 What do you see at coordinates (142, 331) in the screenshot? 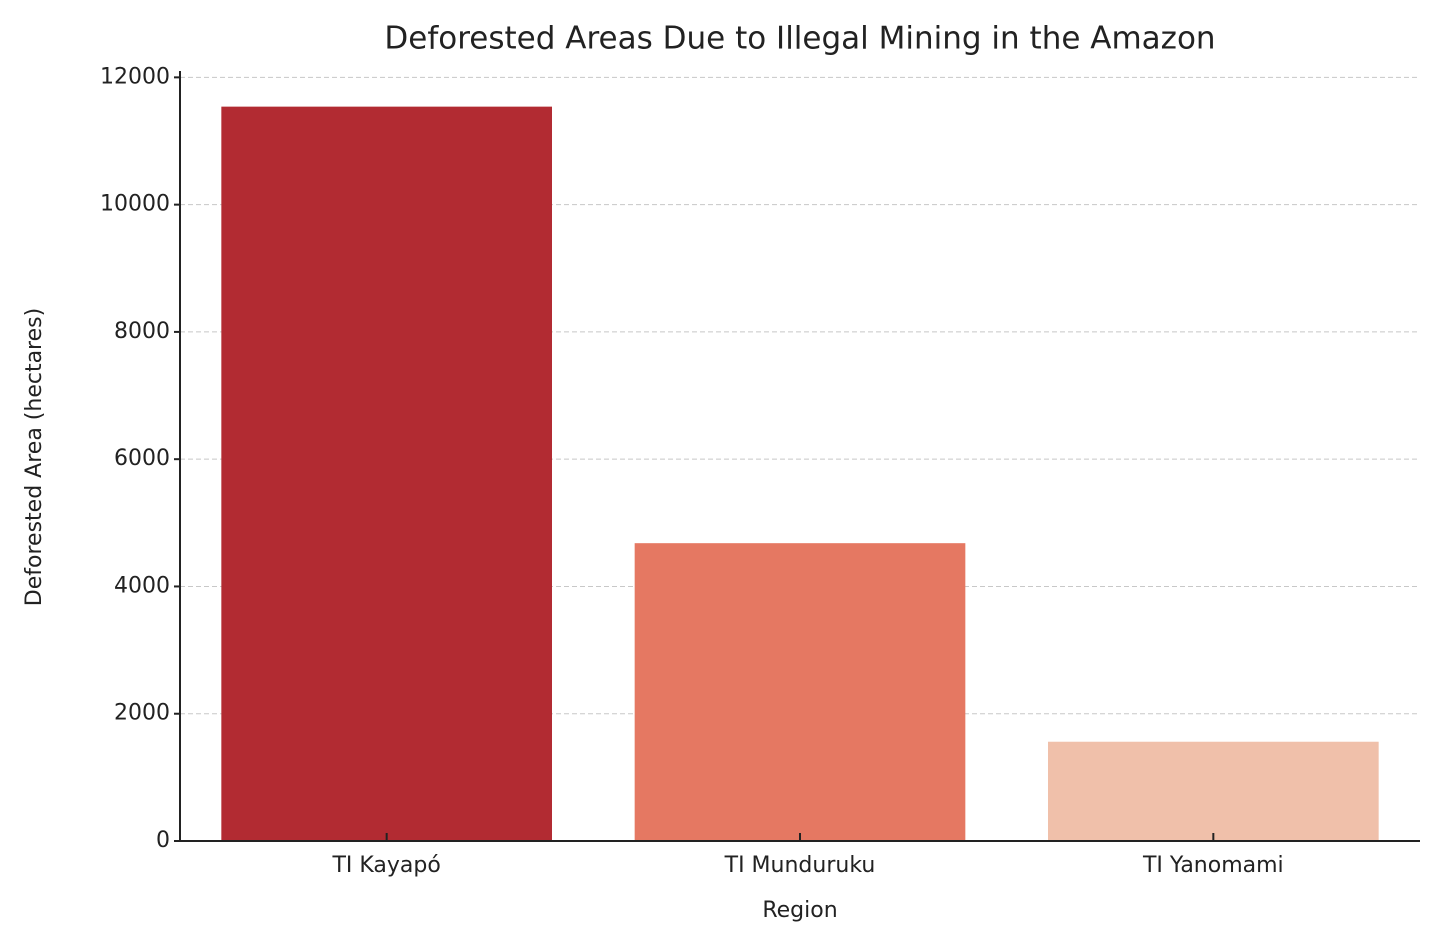
I see `y-tick-label: 8000` at bounding box center [142, 331].